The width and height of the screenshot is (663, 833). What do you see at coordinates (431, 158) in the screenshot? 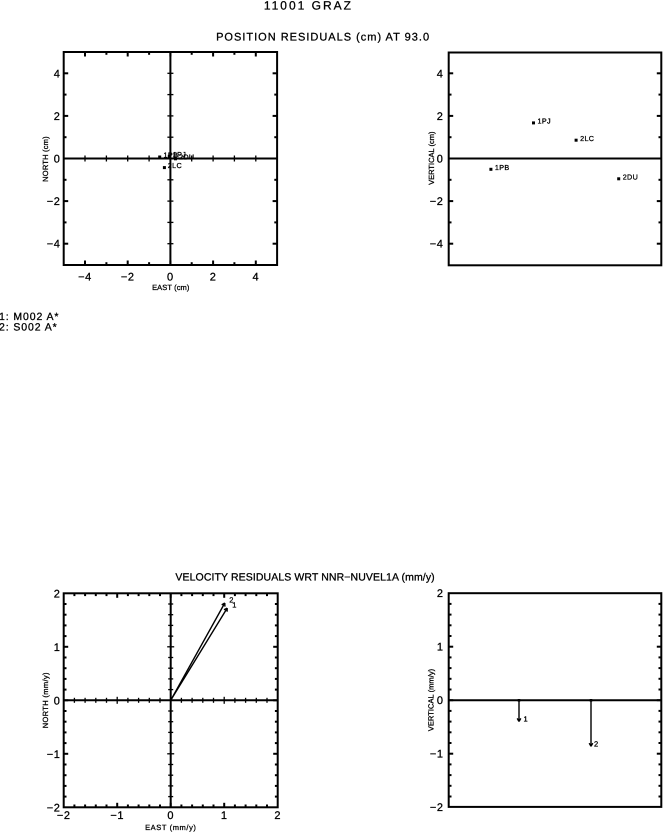
I see `svg-text: VERTICAL (cm)` at bounding box center [431, 158].